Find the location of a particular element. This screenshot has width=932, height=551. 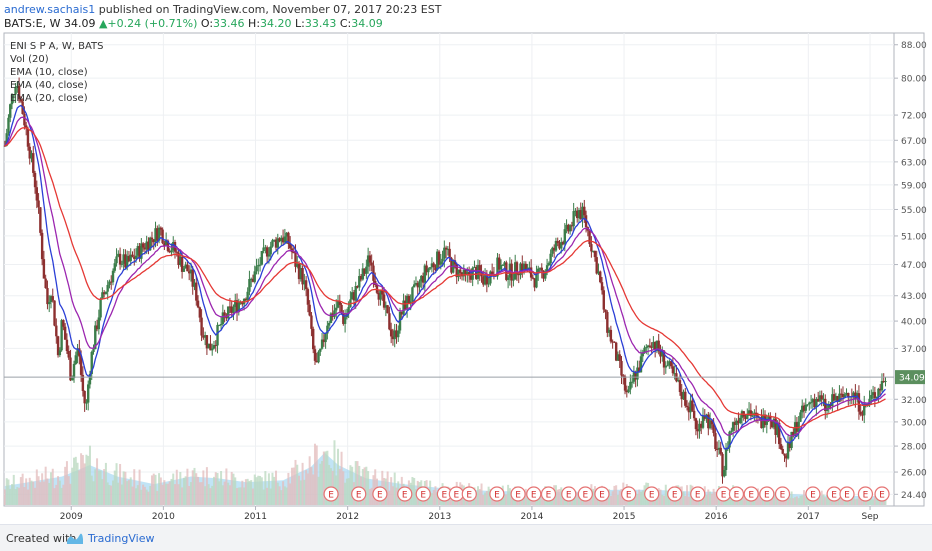

author-link: andrew.sachais1 is located at coordinates (50, 9).